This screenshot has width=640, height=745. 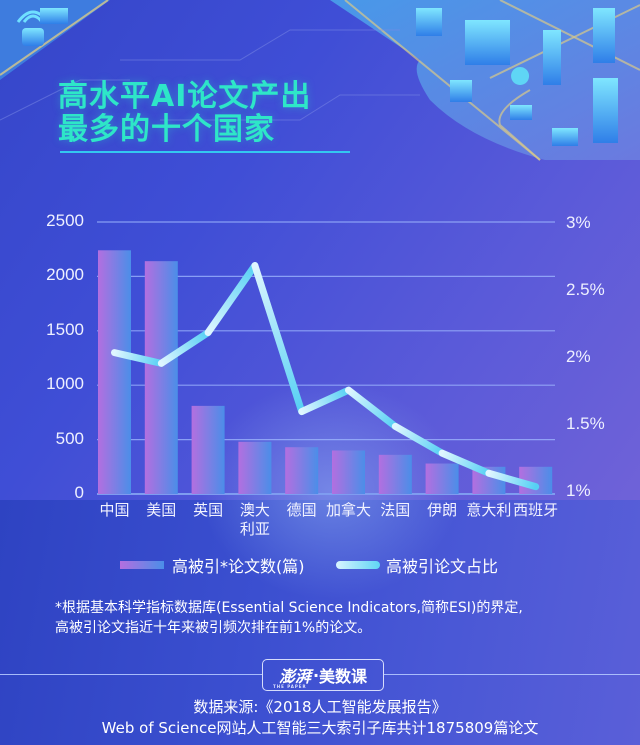 I want to click on title-line-1: 高水平AI论文产出, so click(x=185, y=96).